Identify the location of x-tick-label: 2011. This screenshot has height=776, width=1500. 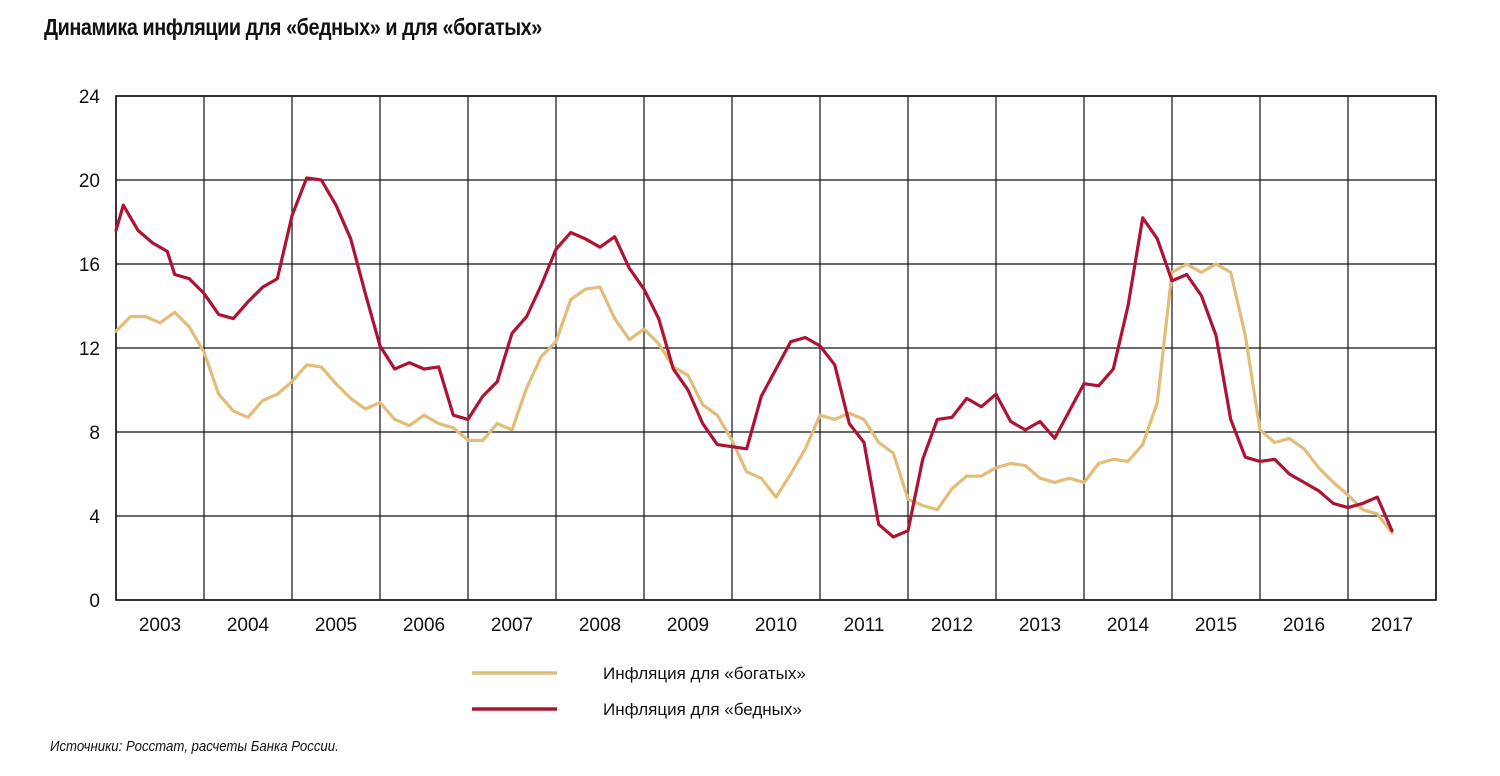
(864, 625).